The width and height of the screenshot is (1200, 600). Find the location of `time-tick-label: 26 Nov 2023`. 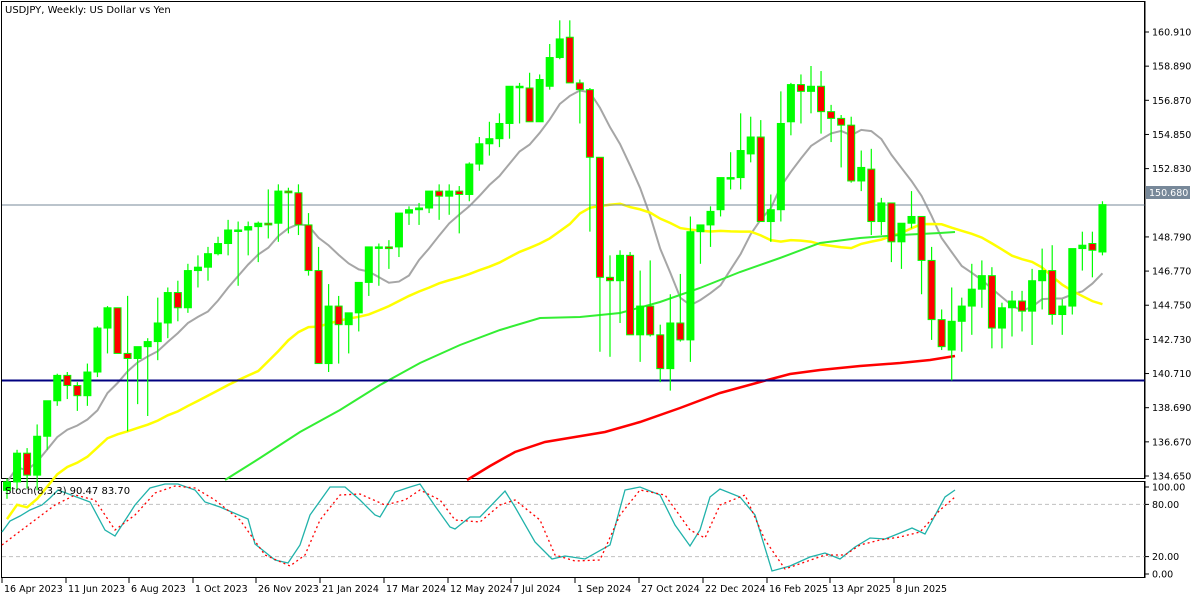

time-tick-label: 26 Nov 2023 is located at coordinates (288, 589).